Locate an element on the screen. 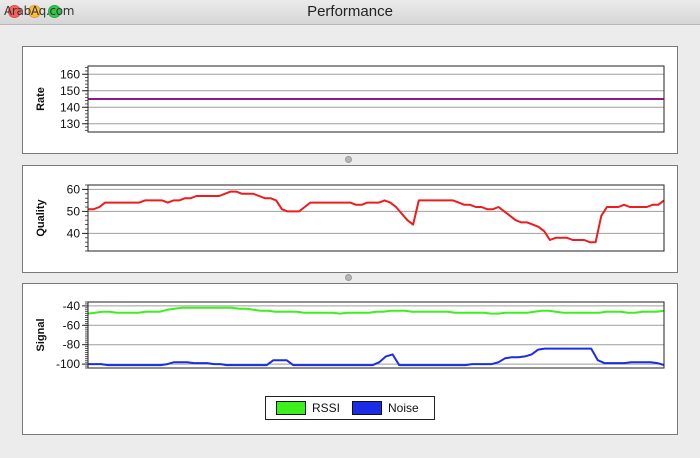  minimize-button is located at coordinates (34, 11).